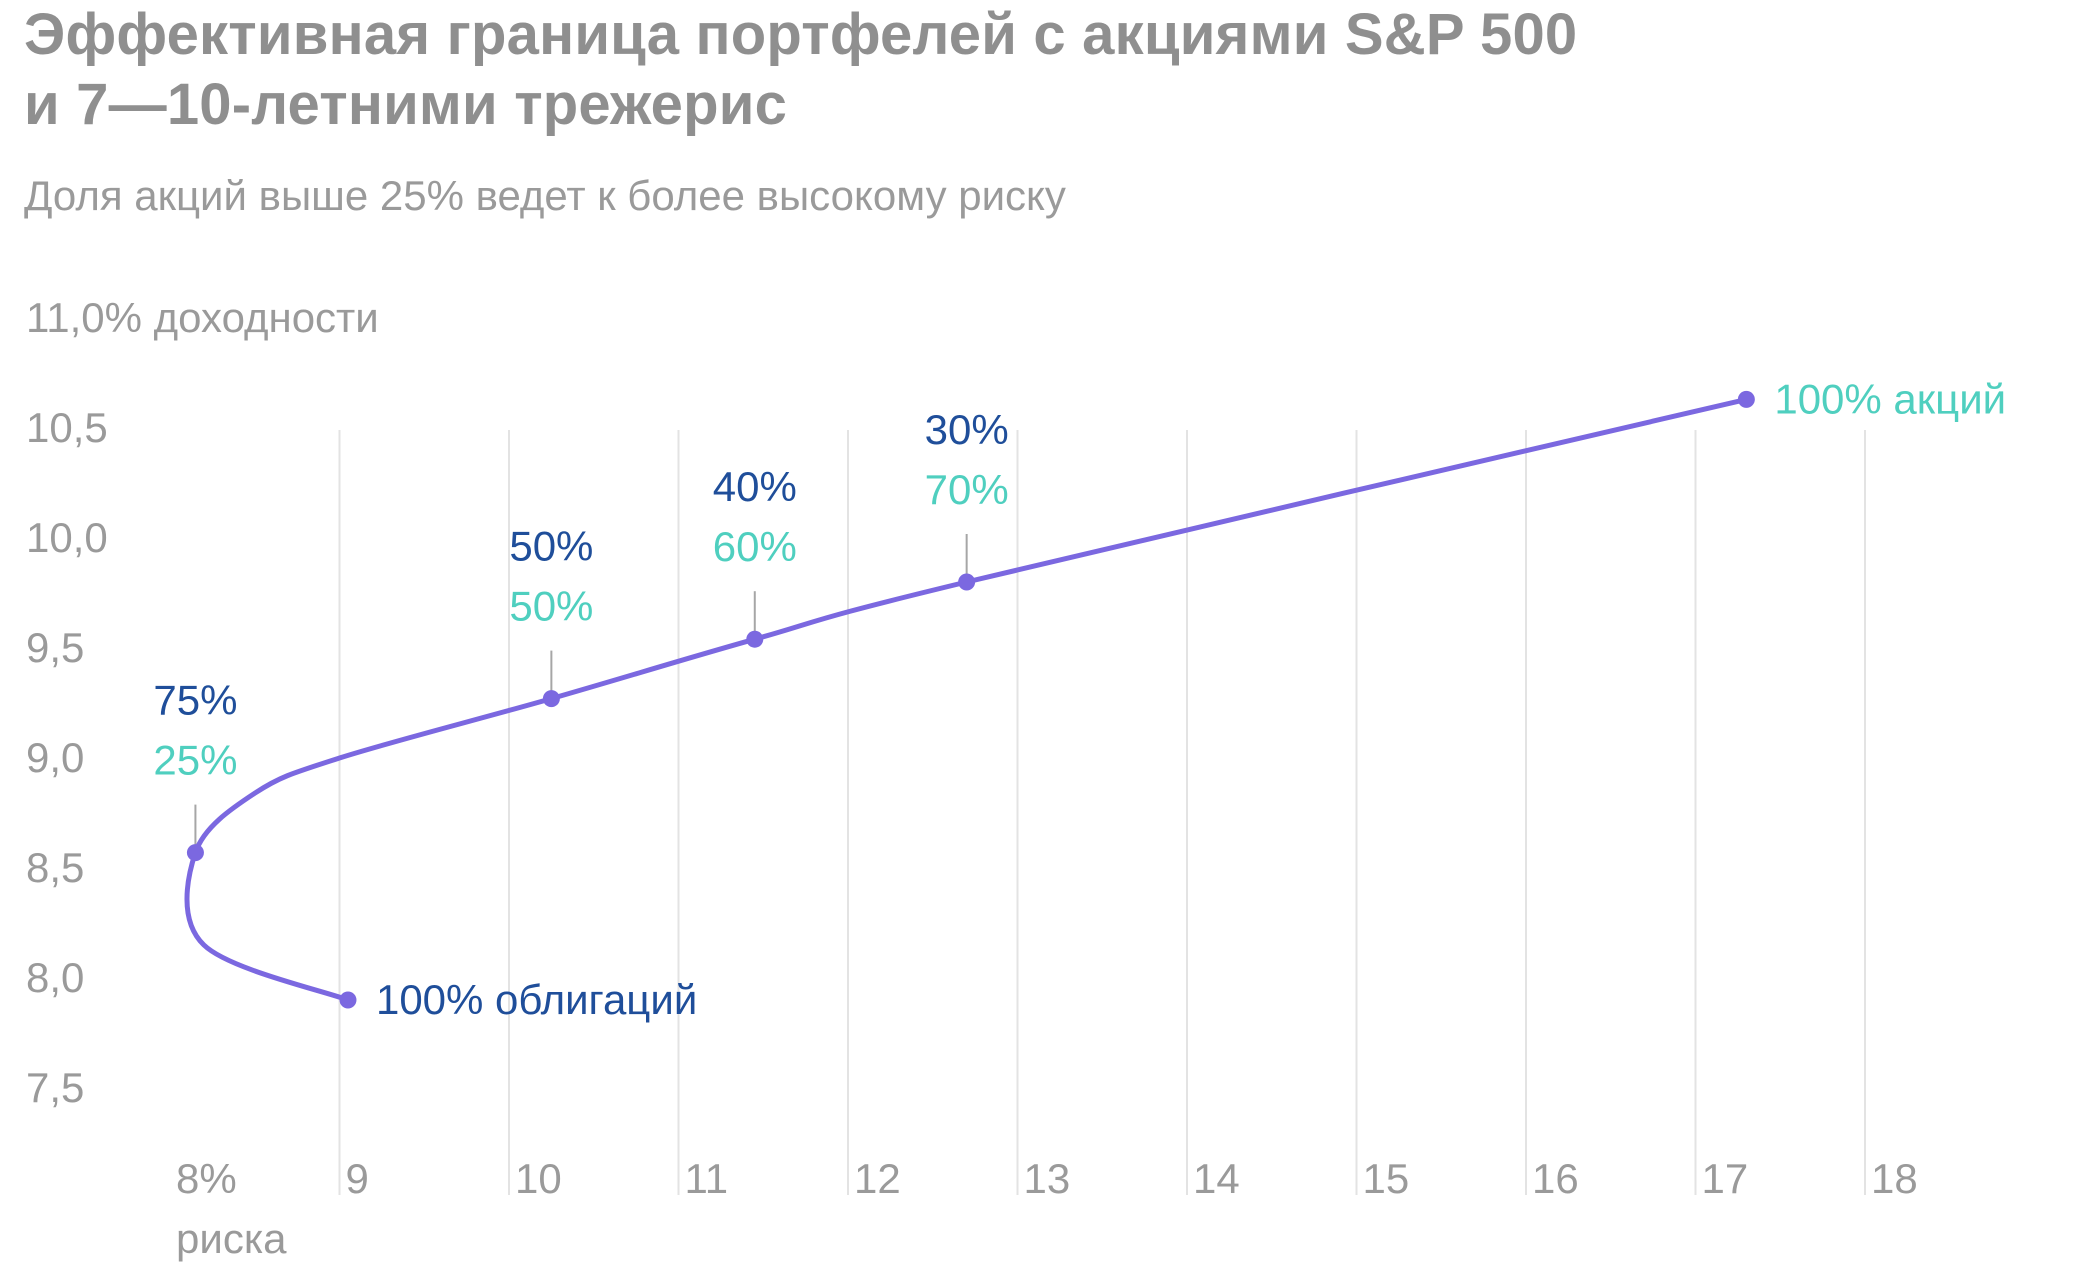  What do you see at coordinates (538, 1178) in the screenshot?
I see `x-tick-label: 10` at bounding box center [538, 1178].